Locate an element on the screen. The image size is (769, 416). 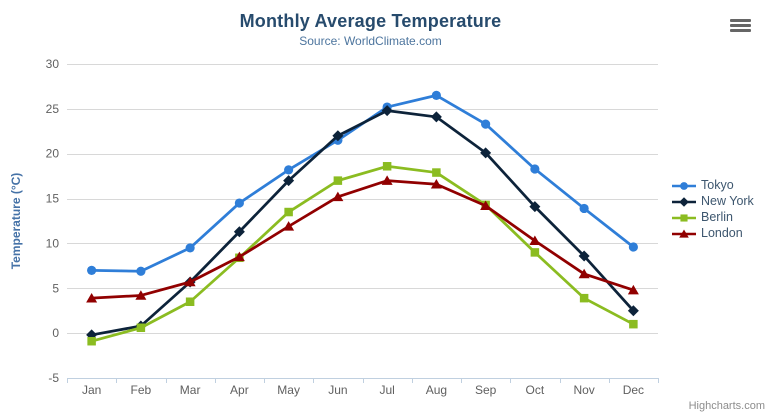
legend-label: New York is located at coordinates (727, 201).